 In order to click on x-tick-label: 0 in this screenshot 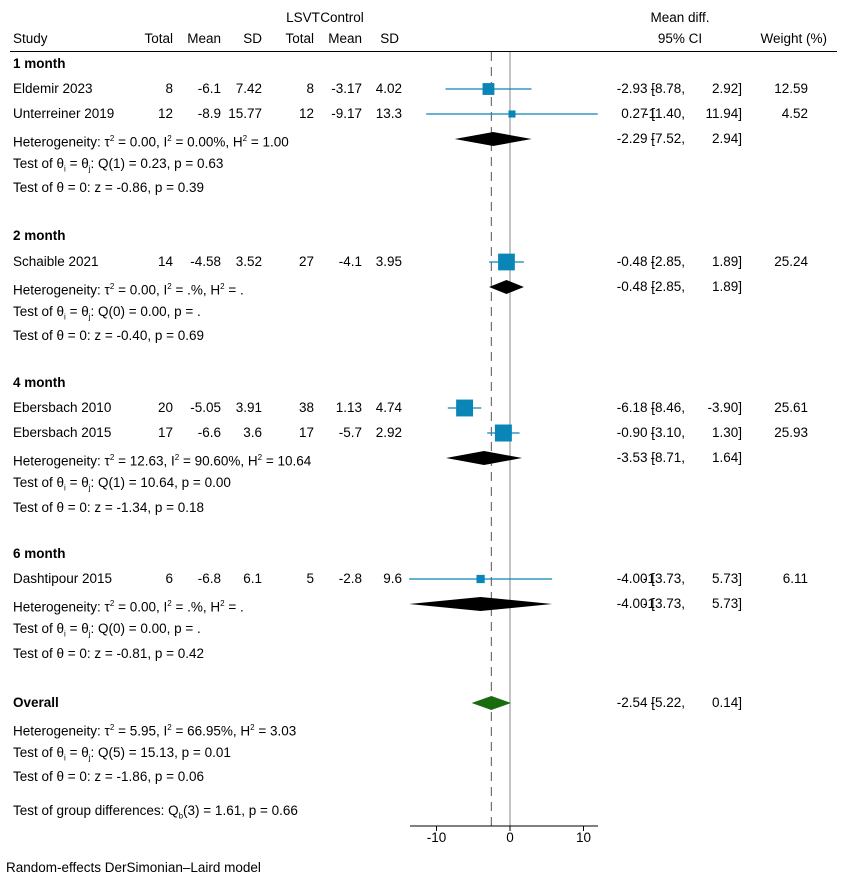, I will do `click(510, 837)`.